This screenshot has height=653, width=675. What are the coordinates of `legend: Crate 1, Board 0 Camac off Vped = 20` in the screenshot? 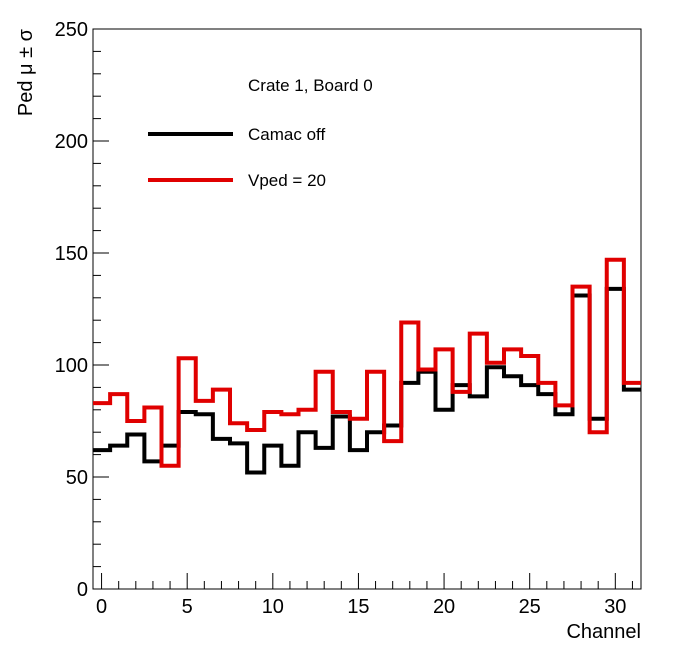 It's located at (260, 133).